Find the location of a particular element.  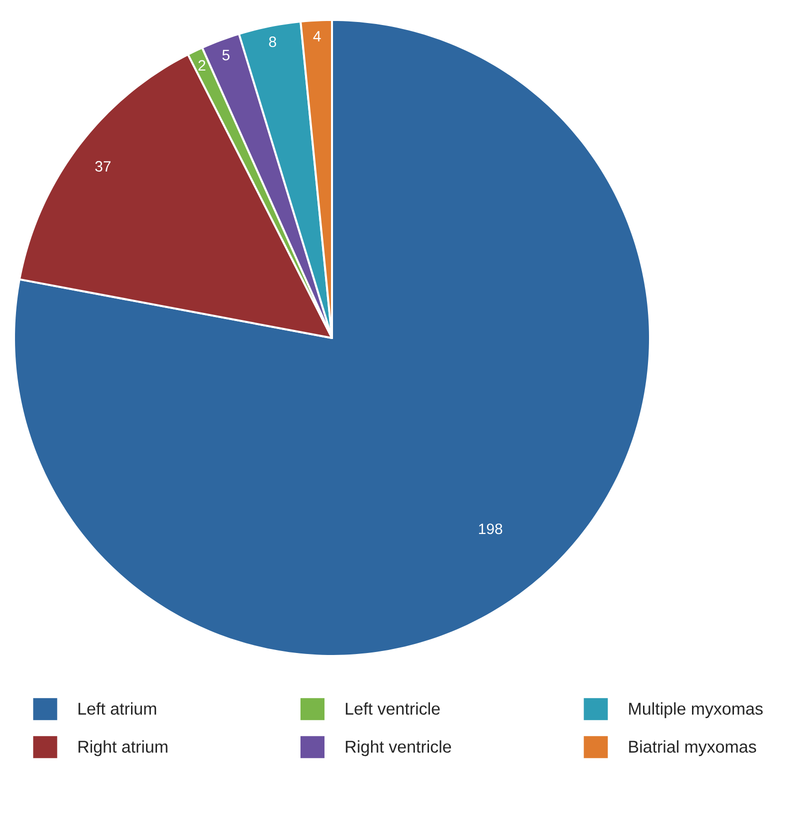

data-label: 2 is located at coordinates (202, 65).